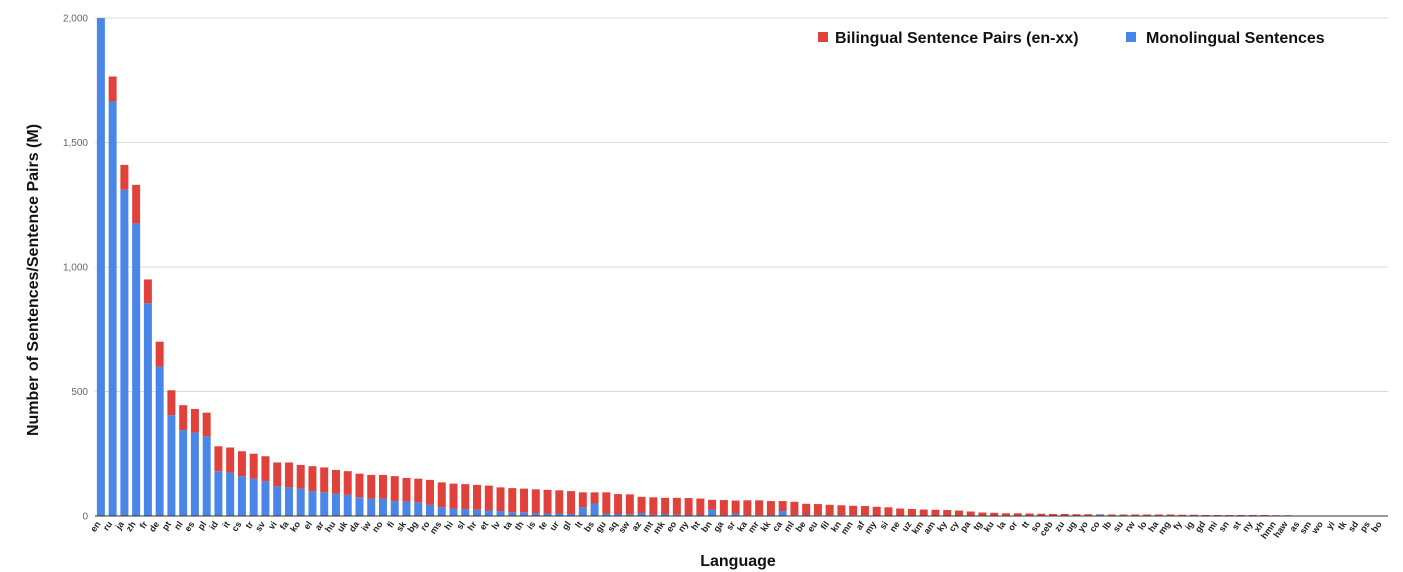 The width and height of the screenshot is (1403, 572). Describe the element at coordinates (1059, 526) in the screenshot. I see `x-tick-label: zu` at that location.